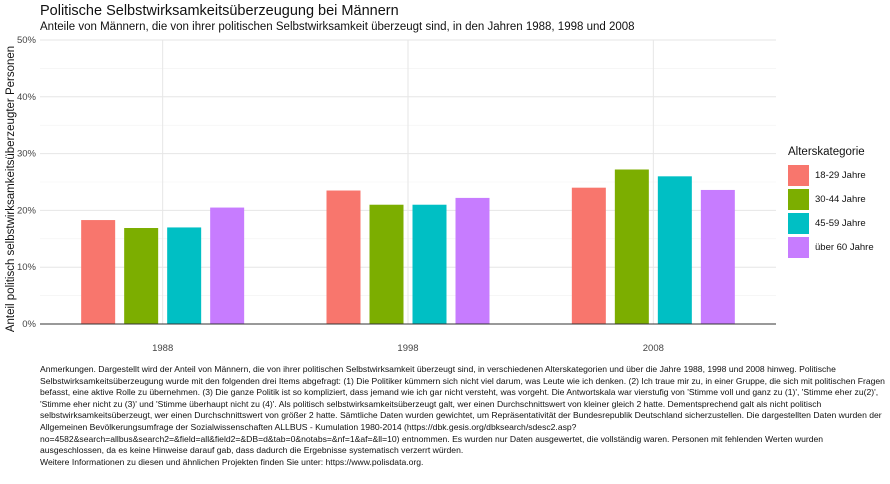 The image size is (890, 484). I want to click on legend-item: 30-44 Jahre, so click(831, 199).